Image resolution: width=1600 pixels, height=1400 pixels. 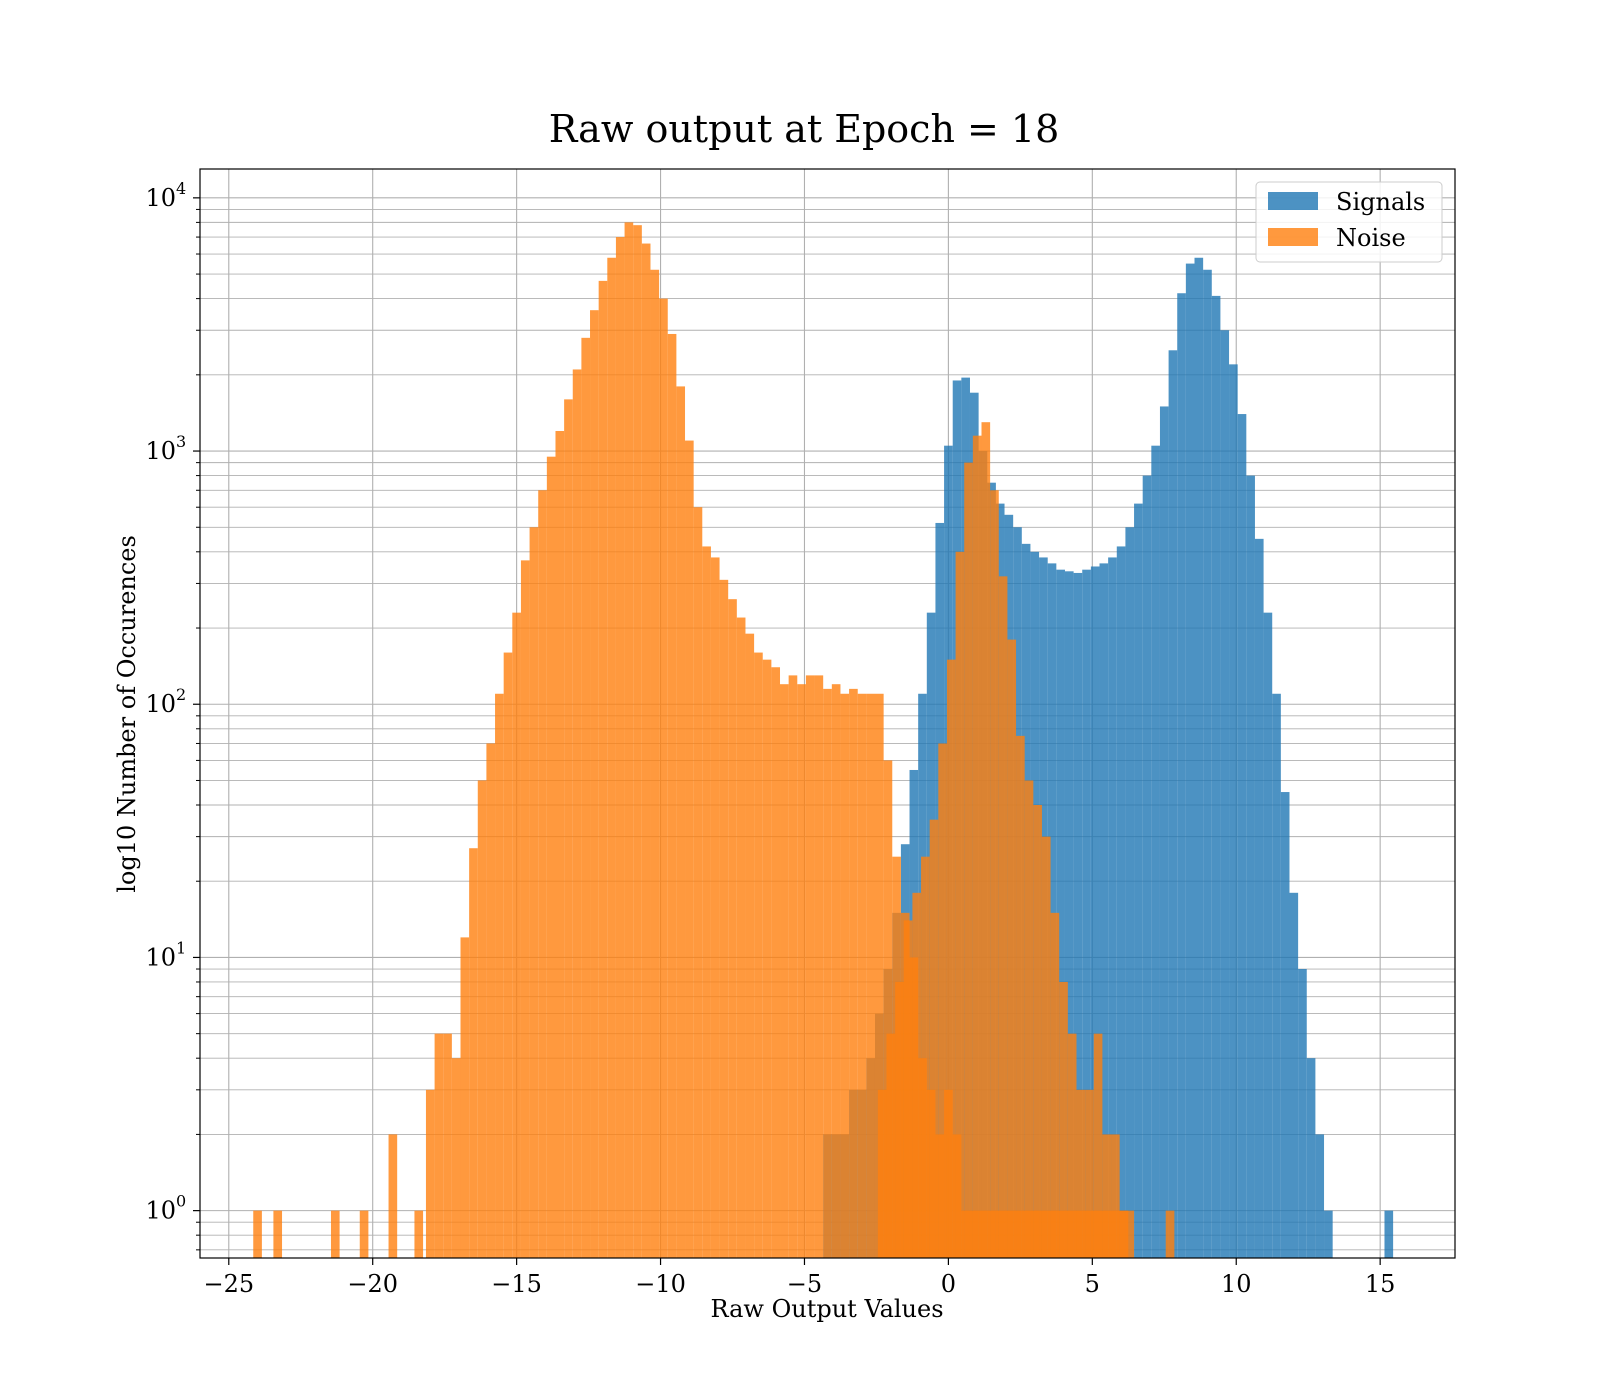 I want to click on x-axis-ticks: −25 −20 −15 −10 −5 0 5 10 15, so click(x=799, y=1278).